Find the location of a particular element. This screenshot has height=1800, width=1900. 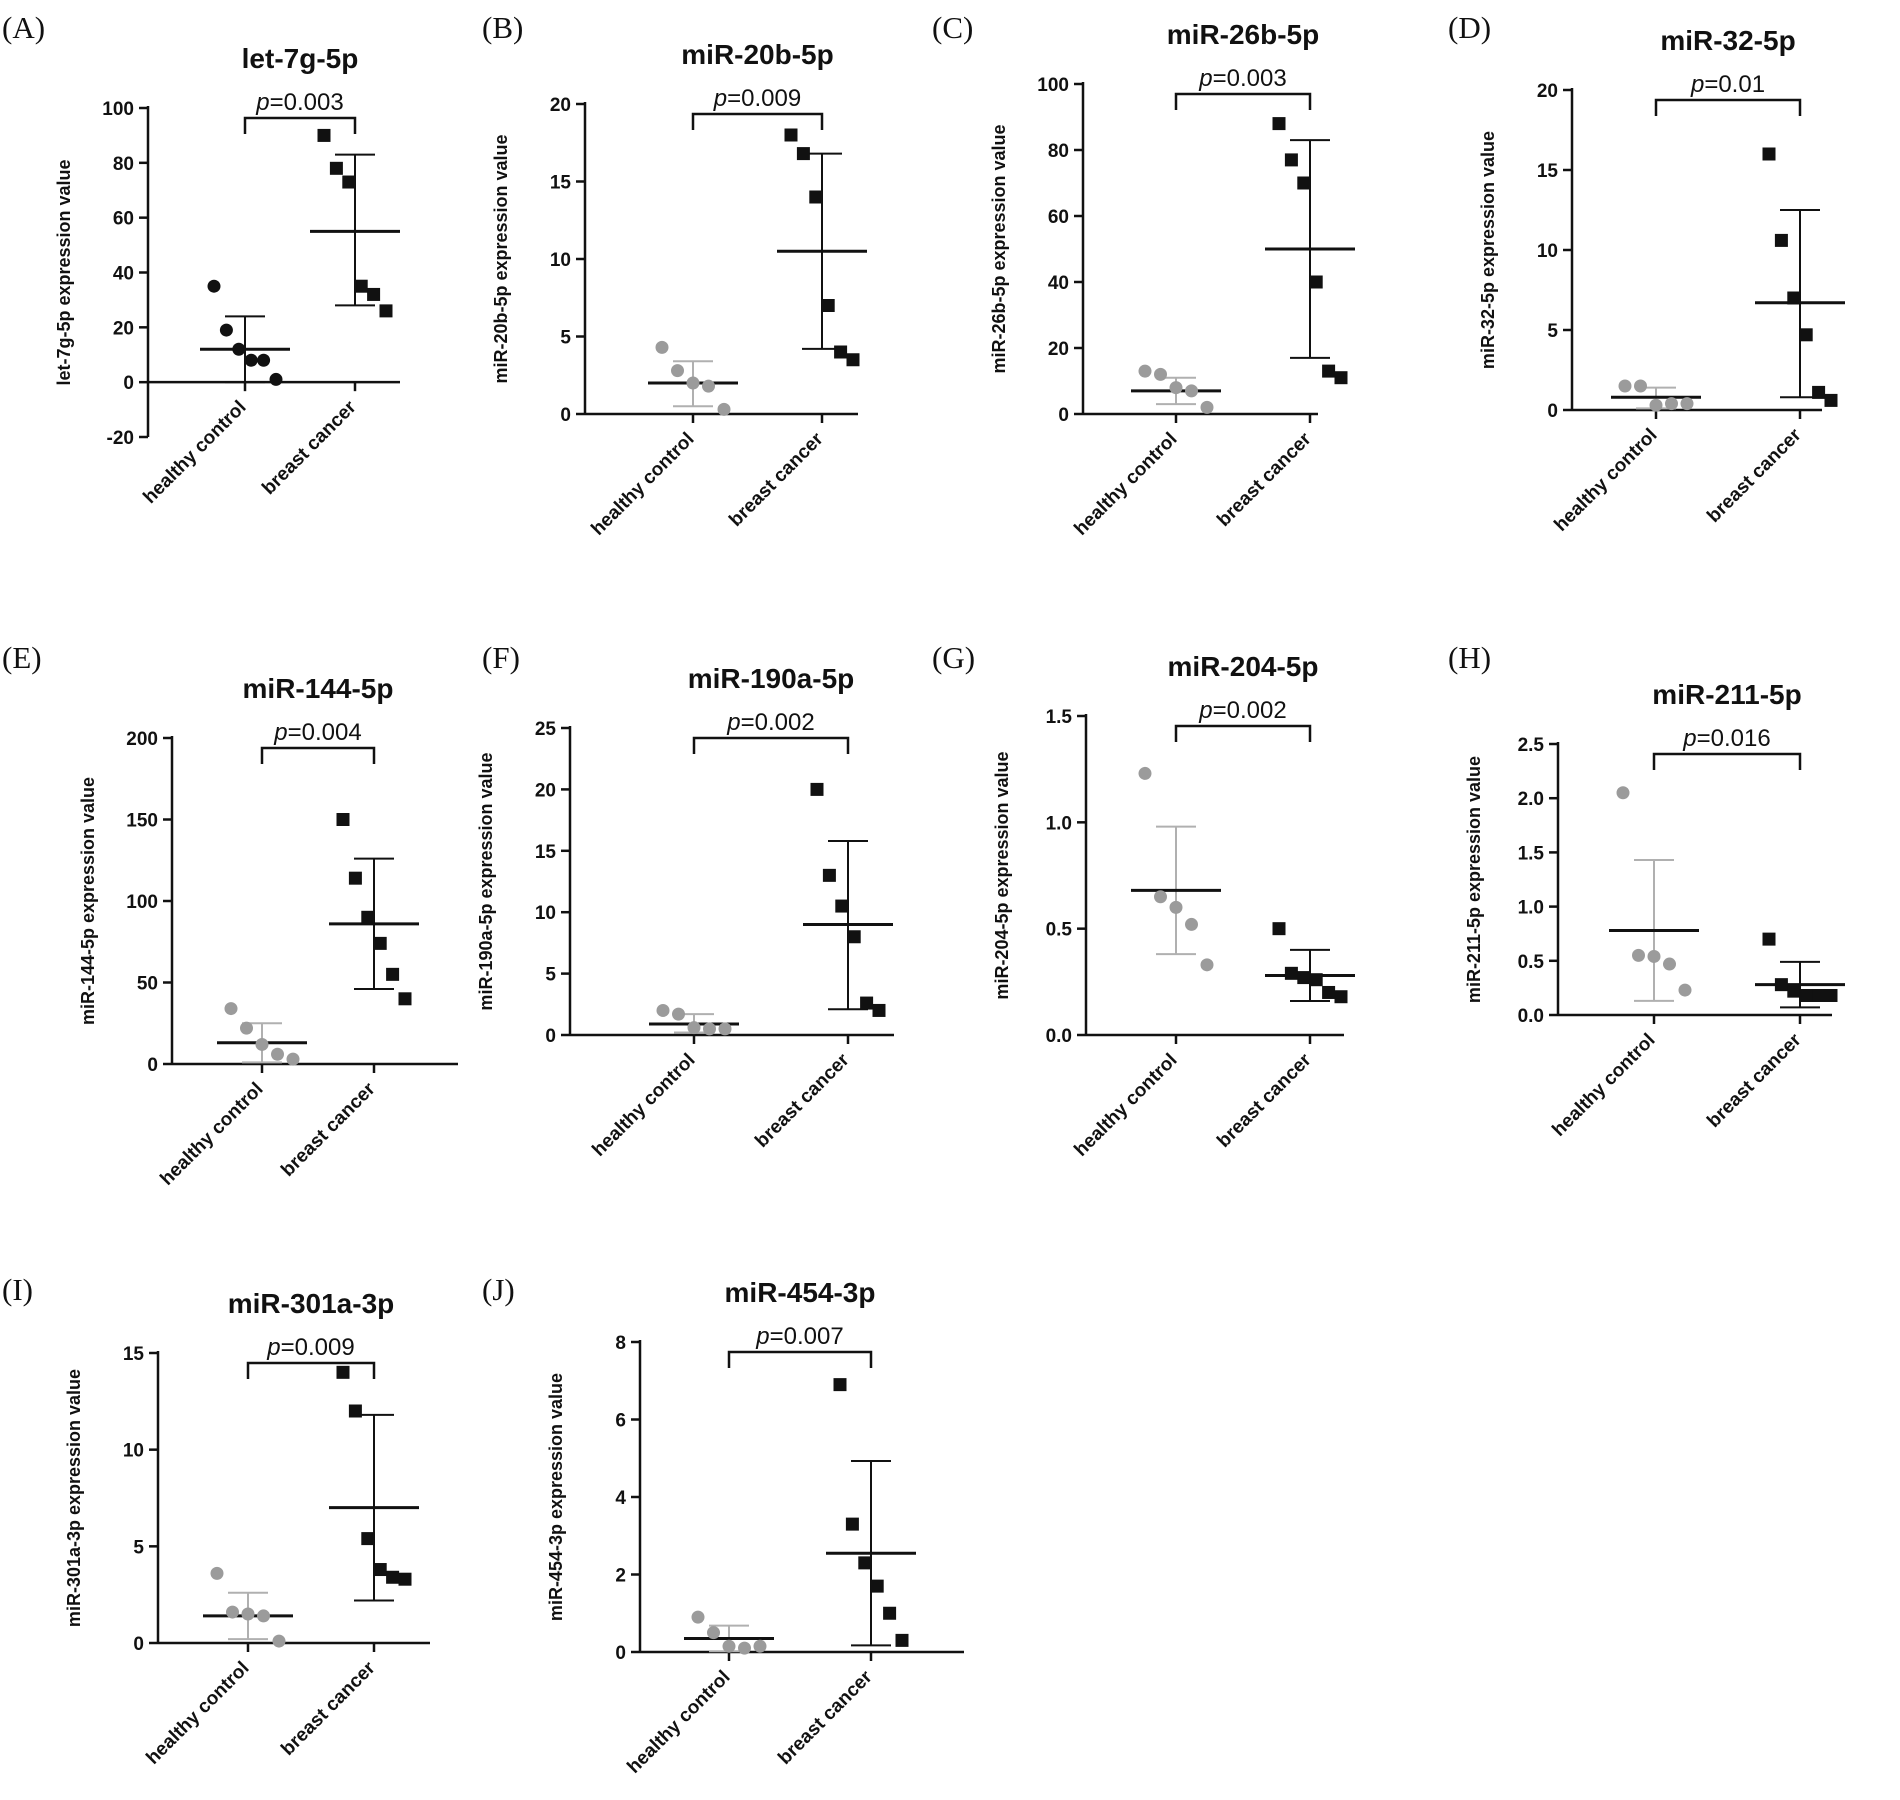

y-tick-label: 80 is located at coordinates (1058, 151).